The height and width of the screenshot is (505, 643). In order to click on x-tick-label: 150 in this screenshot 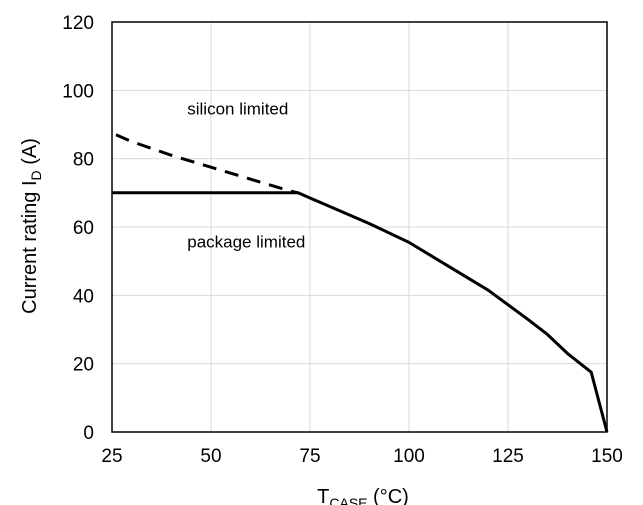, I will do `click(607, 456)`.